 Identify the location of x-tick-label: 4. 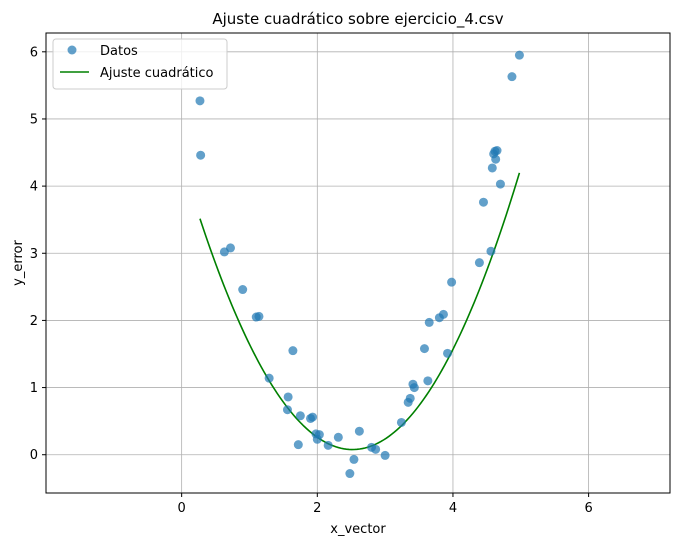
(453, 508).